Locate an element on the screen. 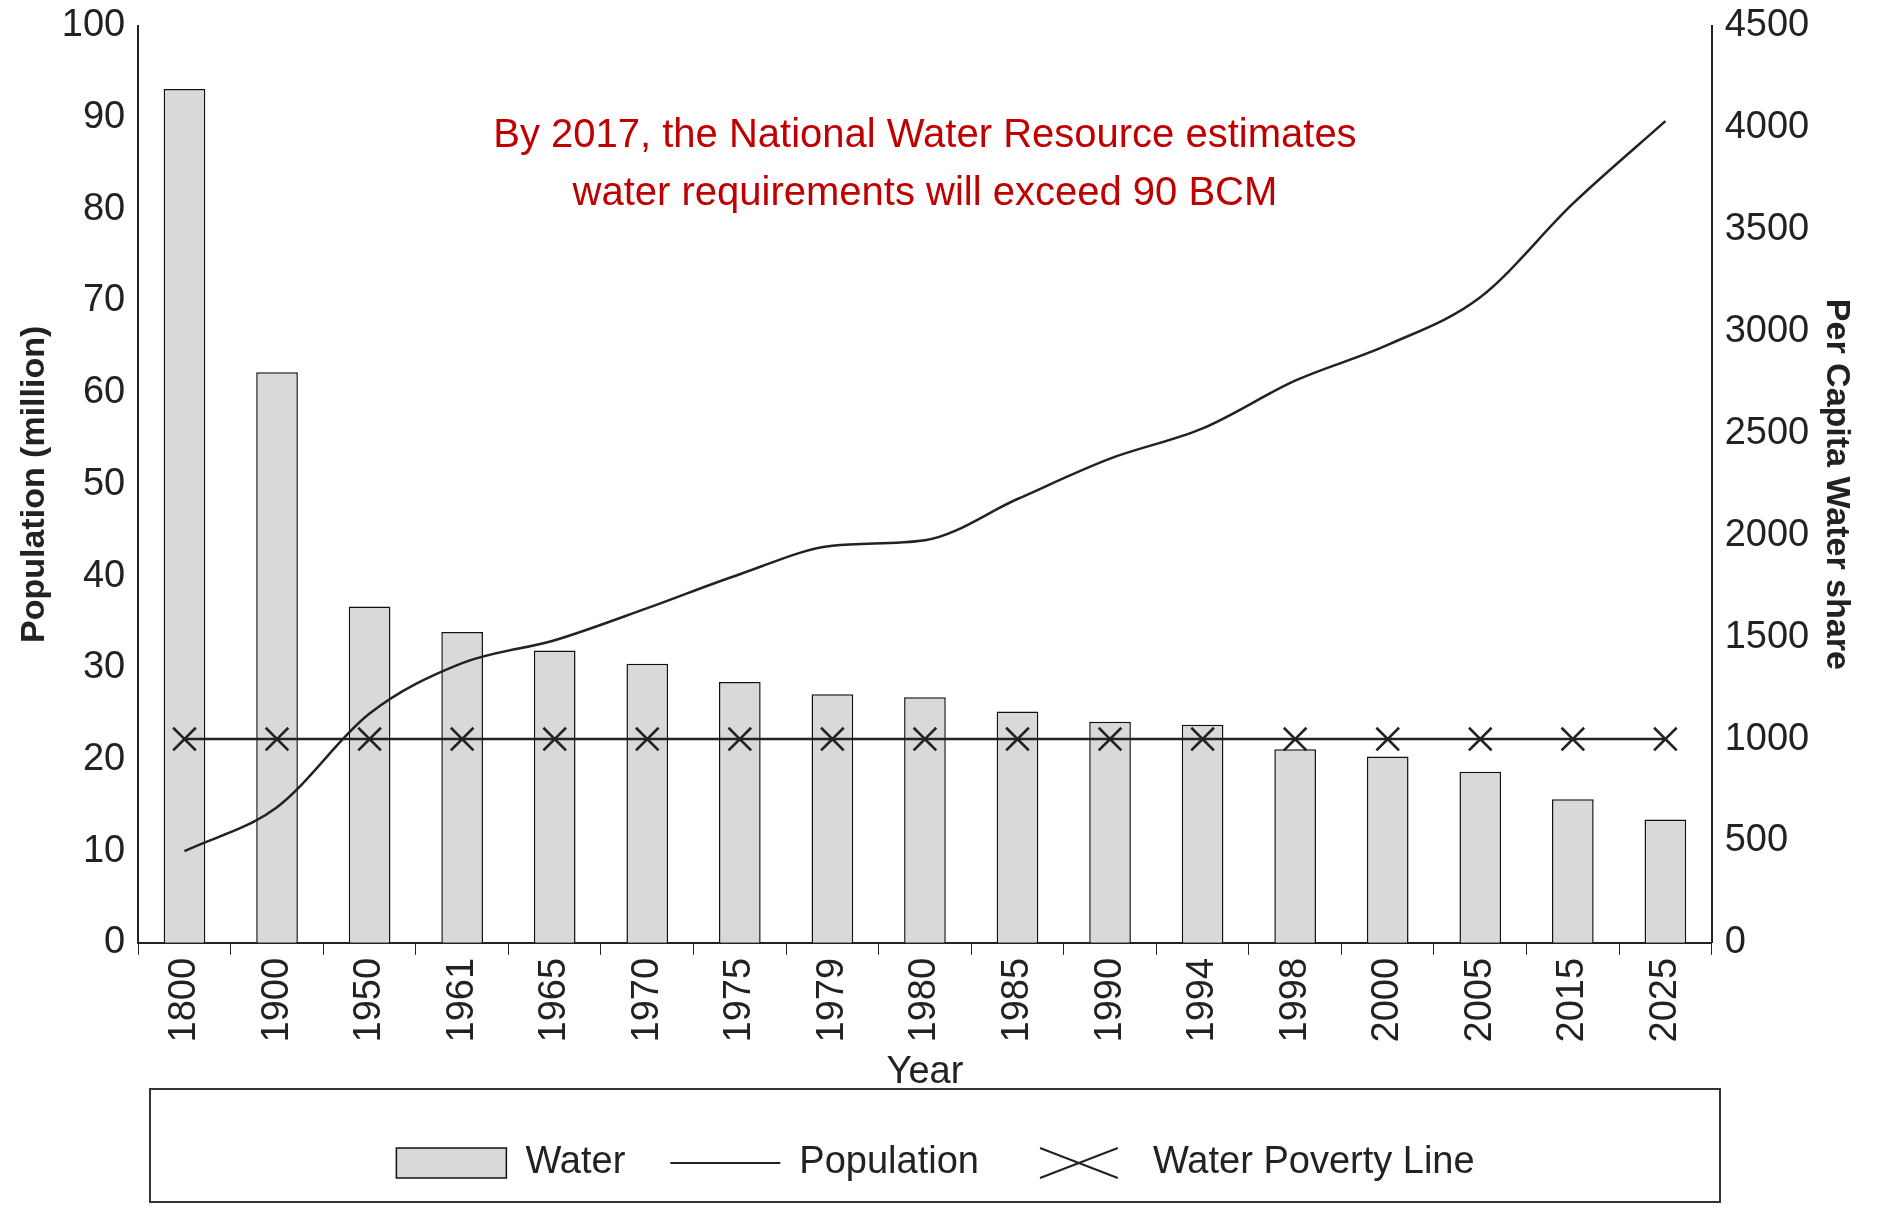 This screenshot has height=1212, width=1881. x-tick-label: 1800 is located at coordinates (181, 1000).